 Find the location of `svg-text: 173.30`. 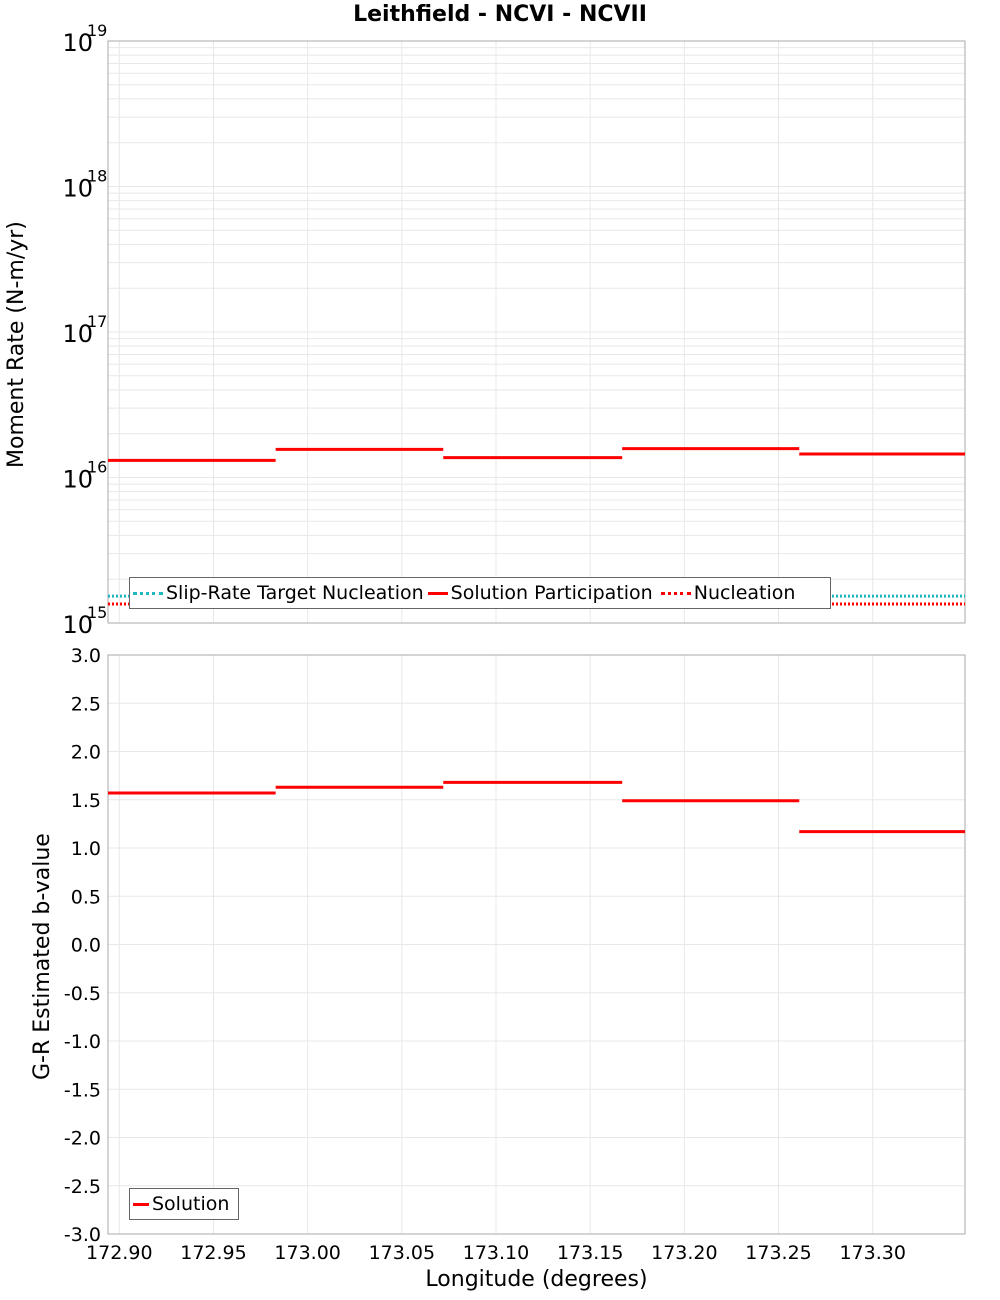

svg-text: 173.30 is located at coordinates (872, 1253).